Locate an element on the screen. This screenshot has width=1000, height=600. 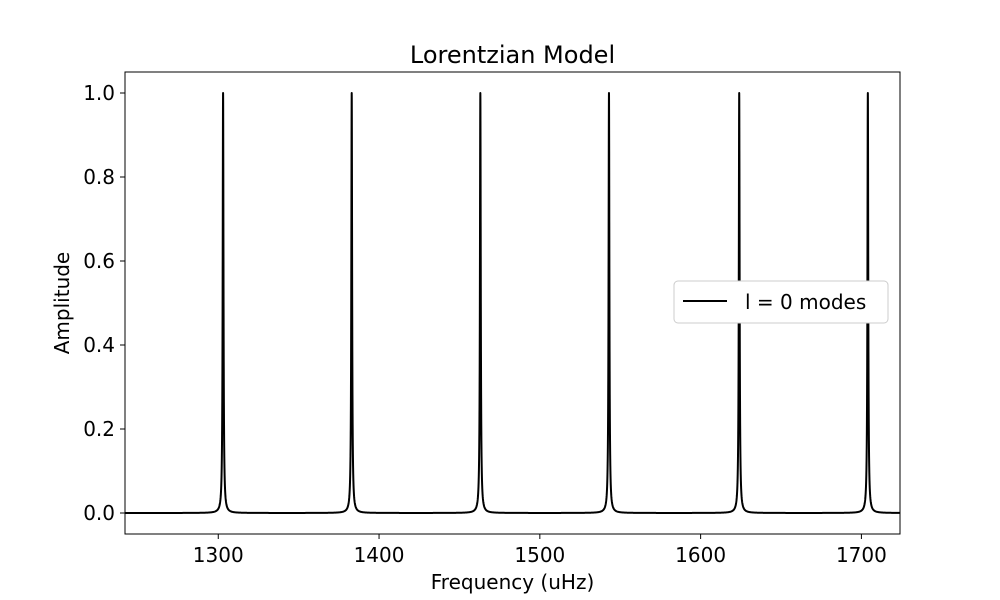
x-axis-label: Frequency (uHz) is located at coordinates (513, 582).